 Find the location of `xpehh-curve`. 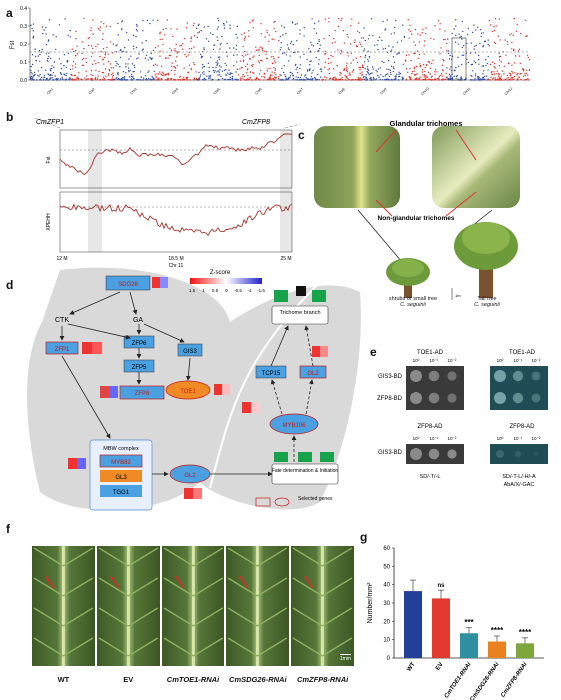

xpehh-curve is located at coordinates (176, 220).